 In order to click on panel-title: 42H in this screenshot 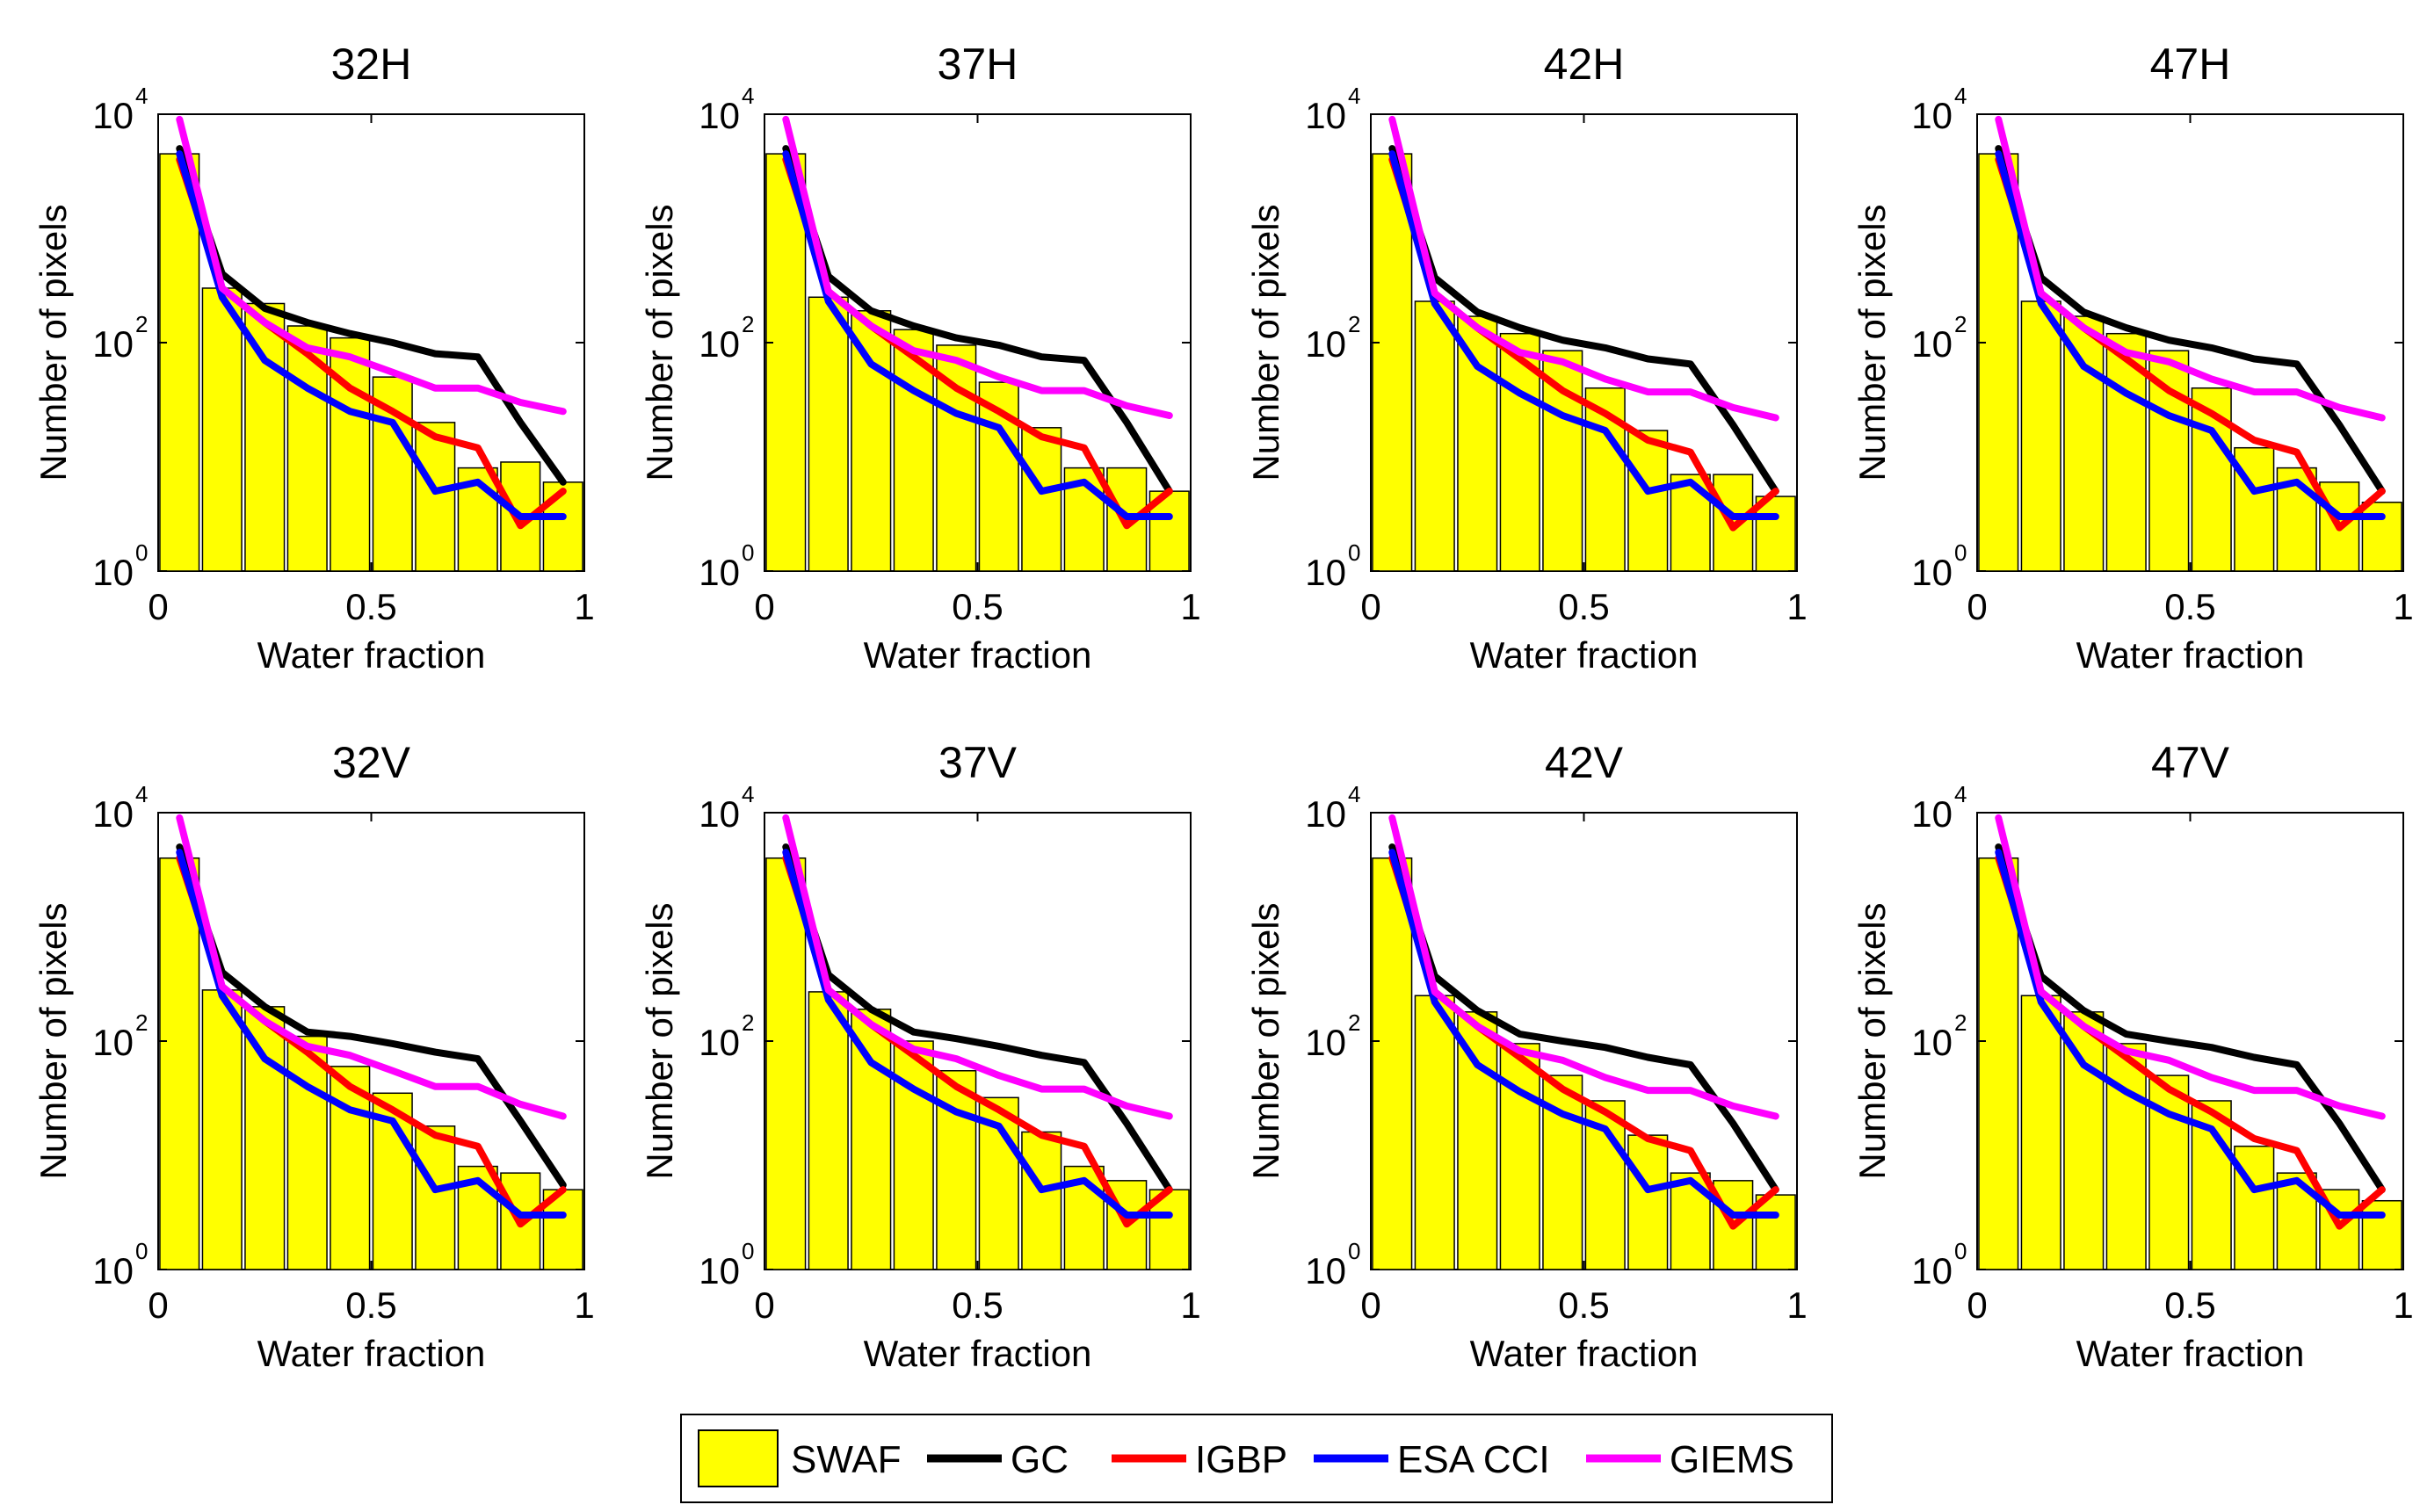, I will do `click(1585, 64)`.